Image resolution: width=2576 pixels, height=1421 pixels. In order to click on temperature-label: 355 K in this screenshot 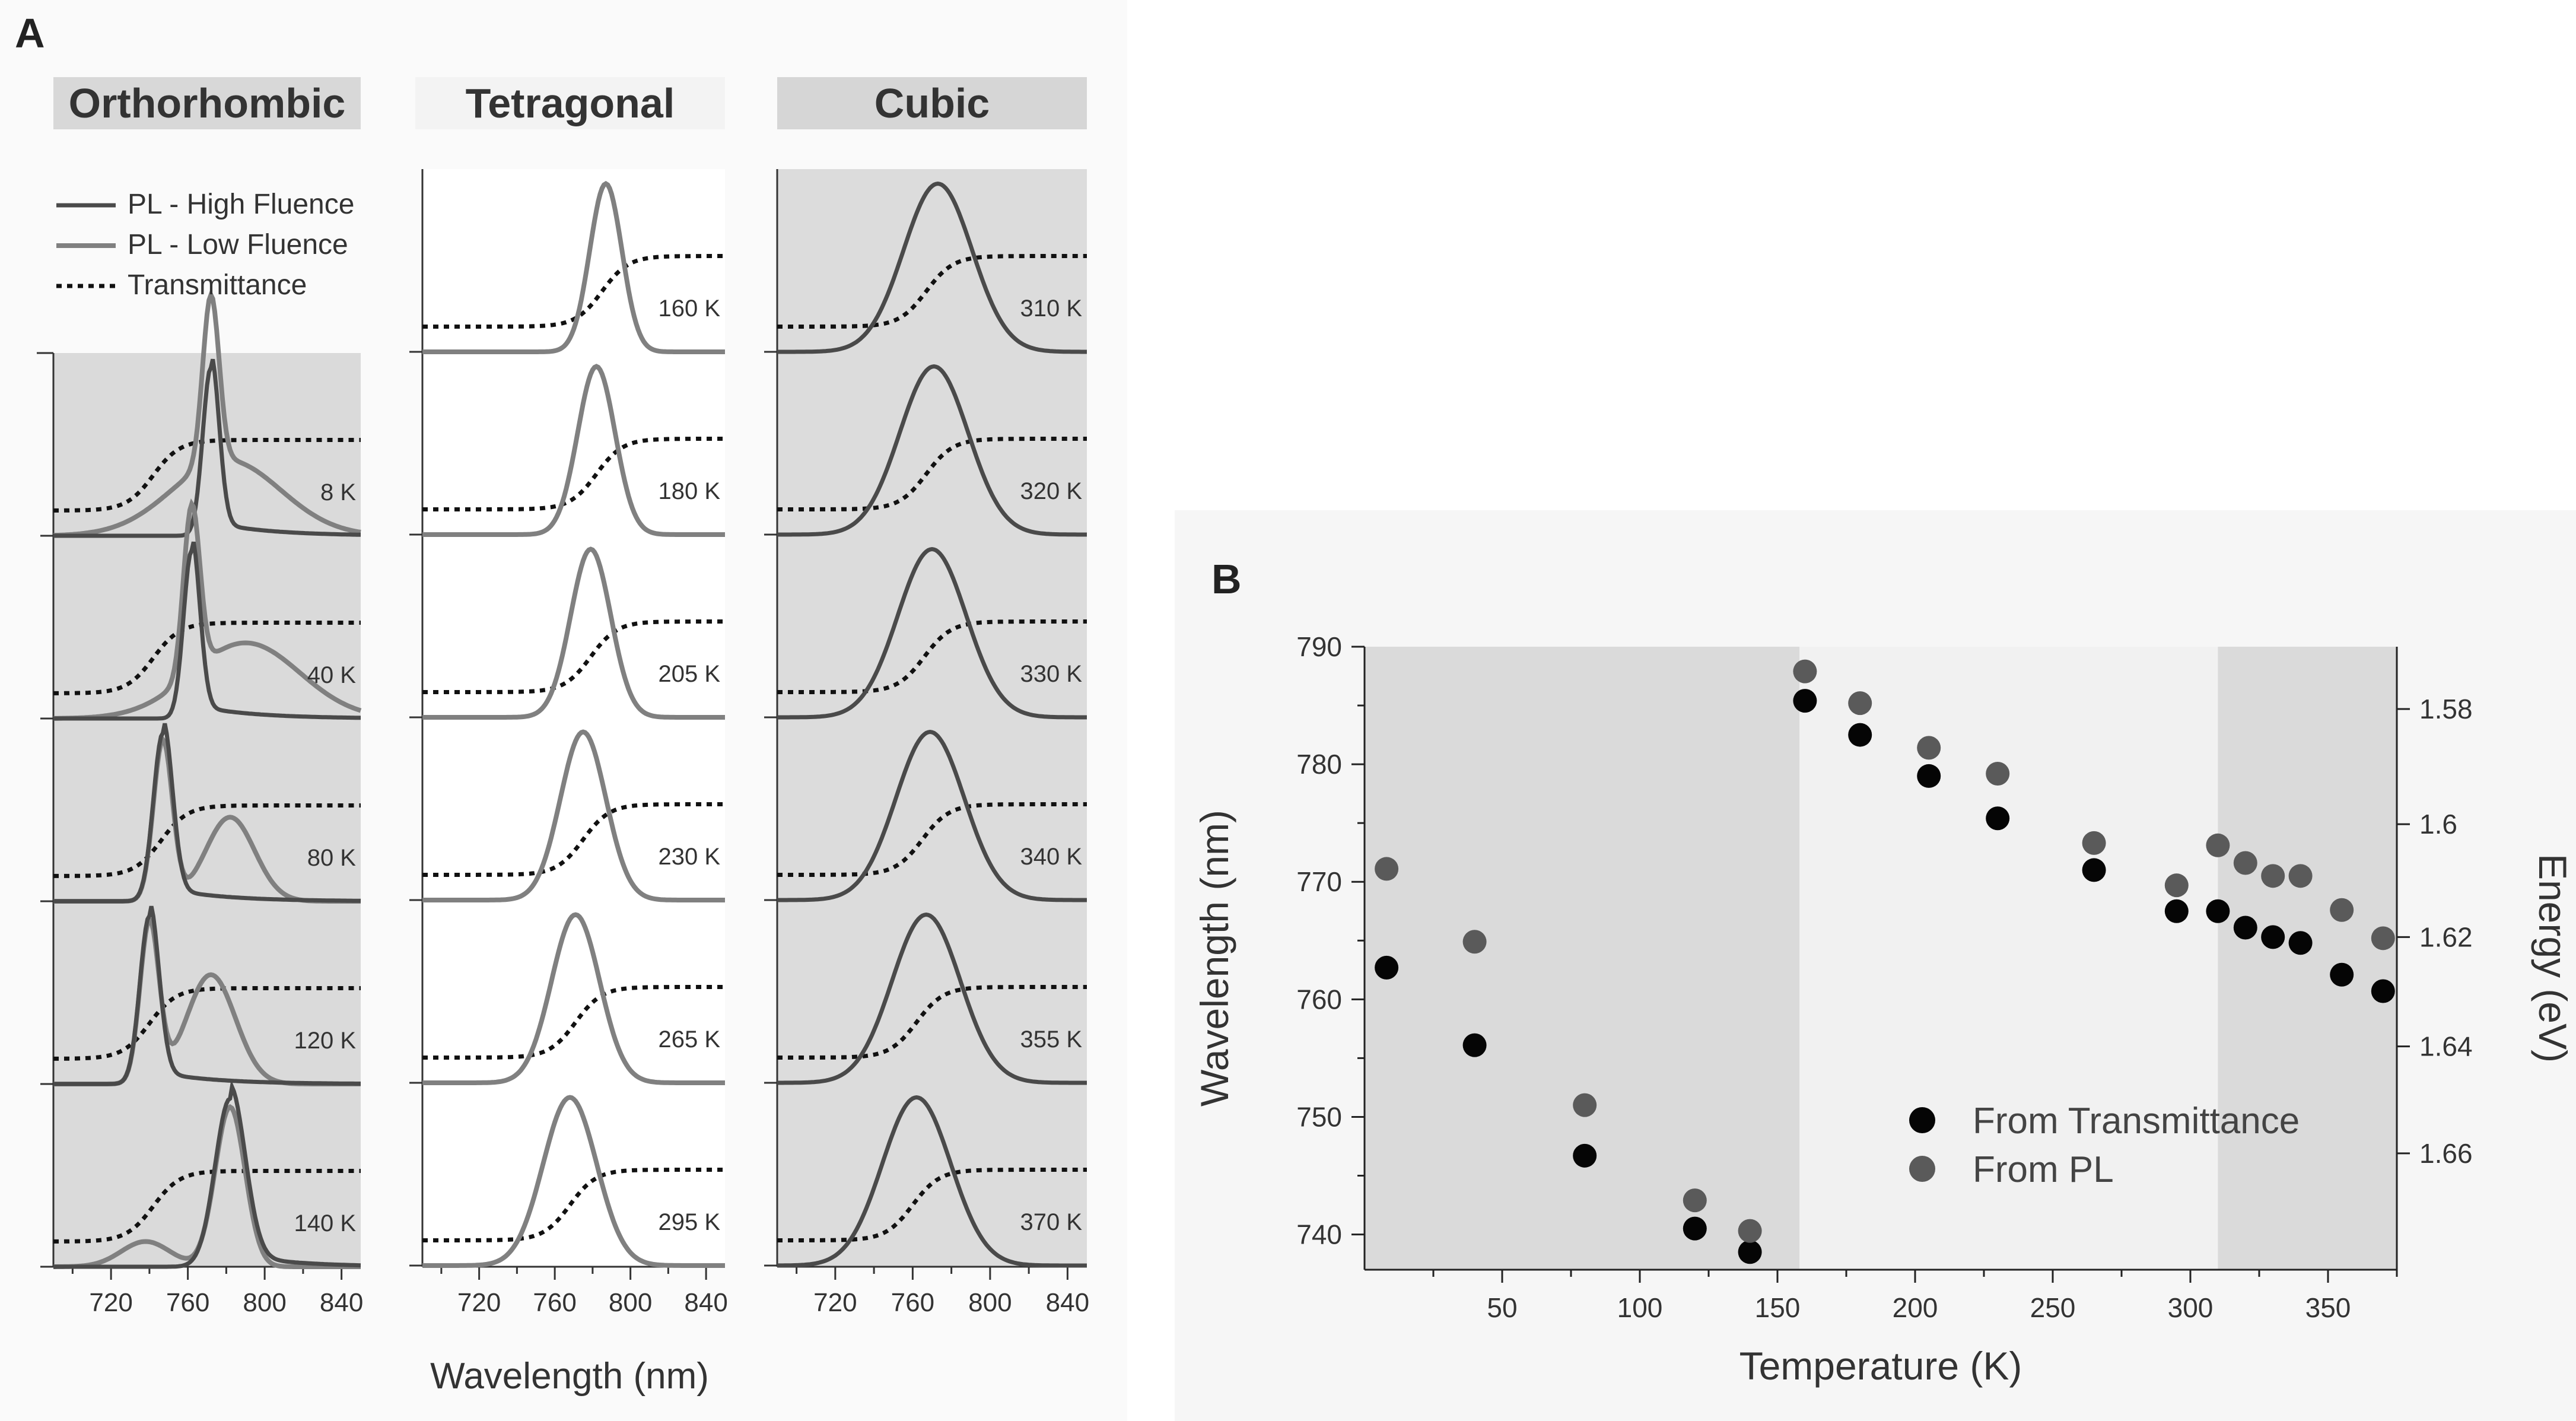, I will do `click(1051, 1039)`.